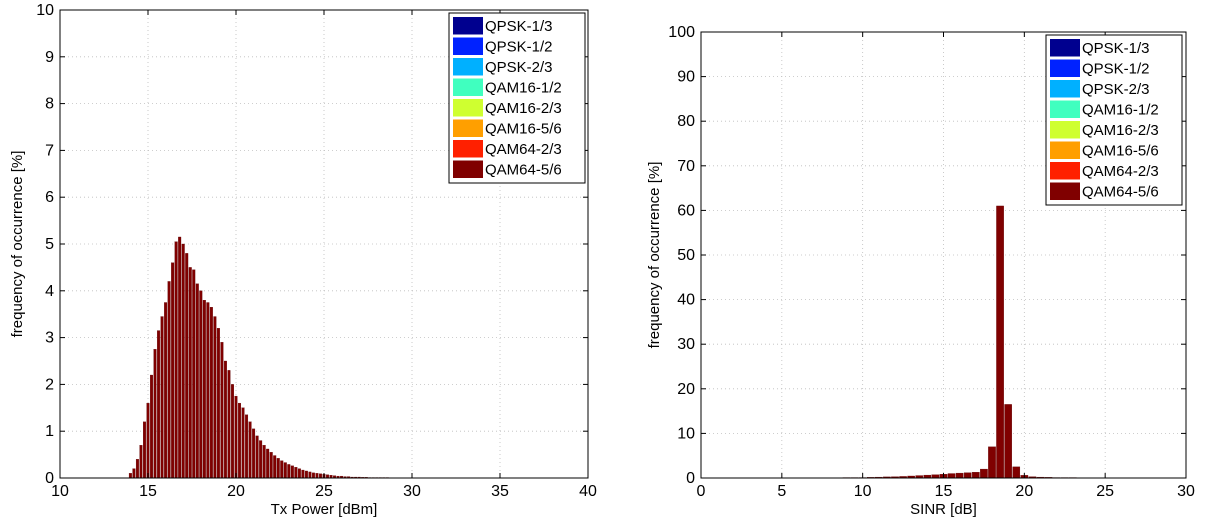 The width and height of the screenshot is (1212, 520). Describe the element at coordinates (271, 357) in the screenshot. I see `bars` at that location.